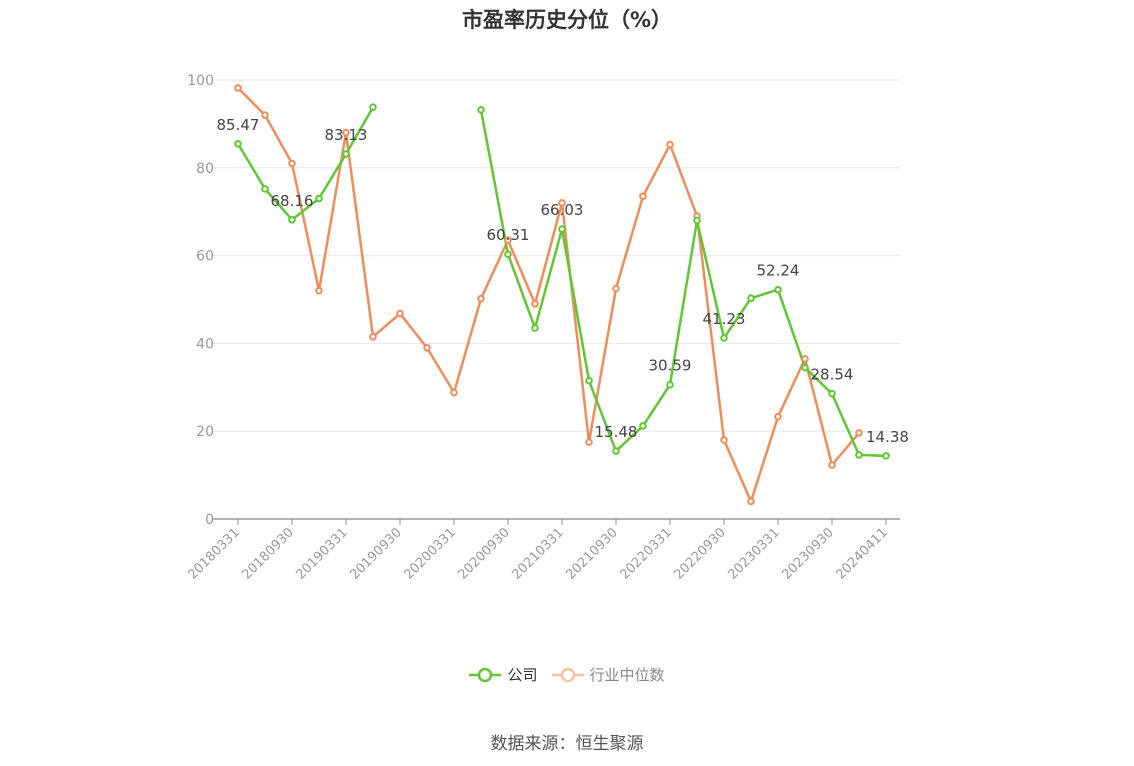  Describe the element at coordinates (537, 553) in the screenshot. I see `x-tick-label-20210331: 20210331` at that location.